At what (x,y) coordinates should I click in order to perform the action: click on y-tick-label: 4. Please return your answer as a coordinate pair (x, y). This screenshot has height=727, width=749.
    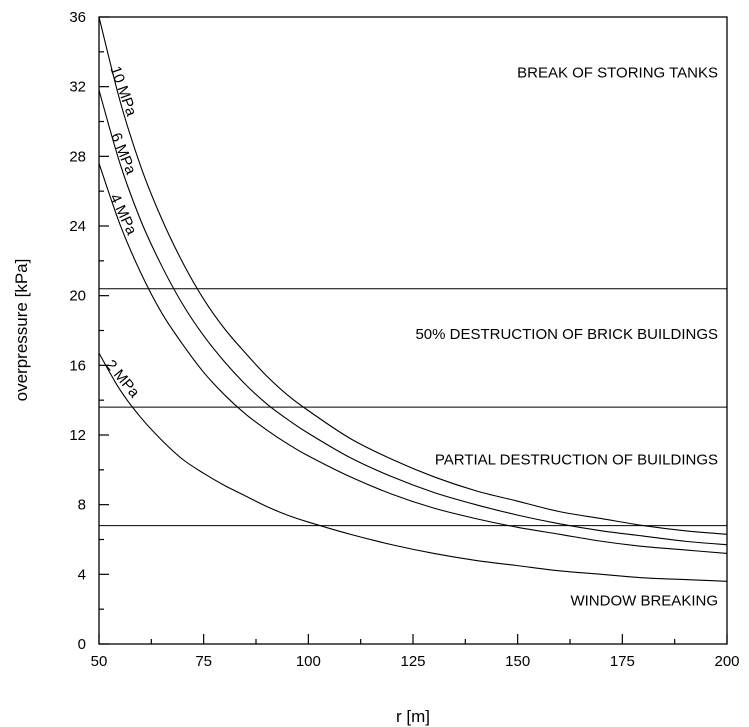
    Looking at the image, I should click on (82, 574).